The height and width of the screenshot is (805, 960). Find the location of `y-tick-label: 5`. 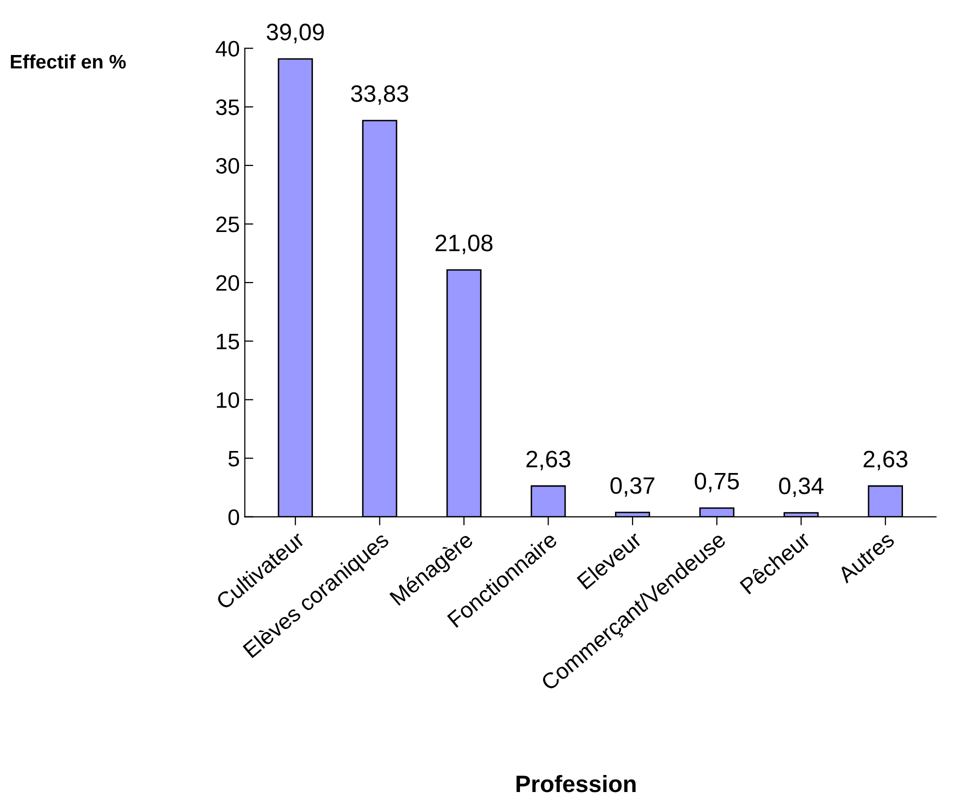

y-tick-label: 5 is located at coordinates (234, 459).